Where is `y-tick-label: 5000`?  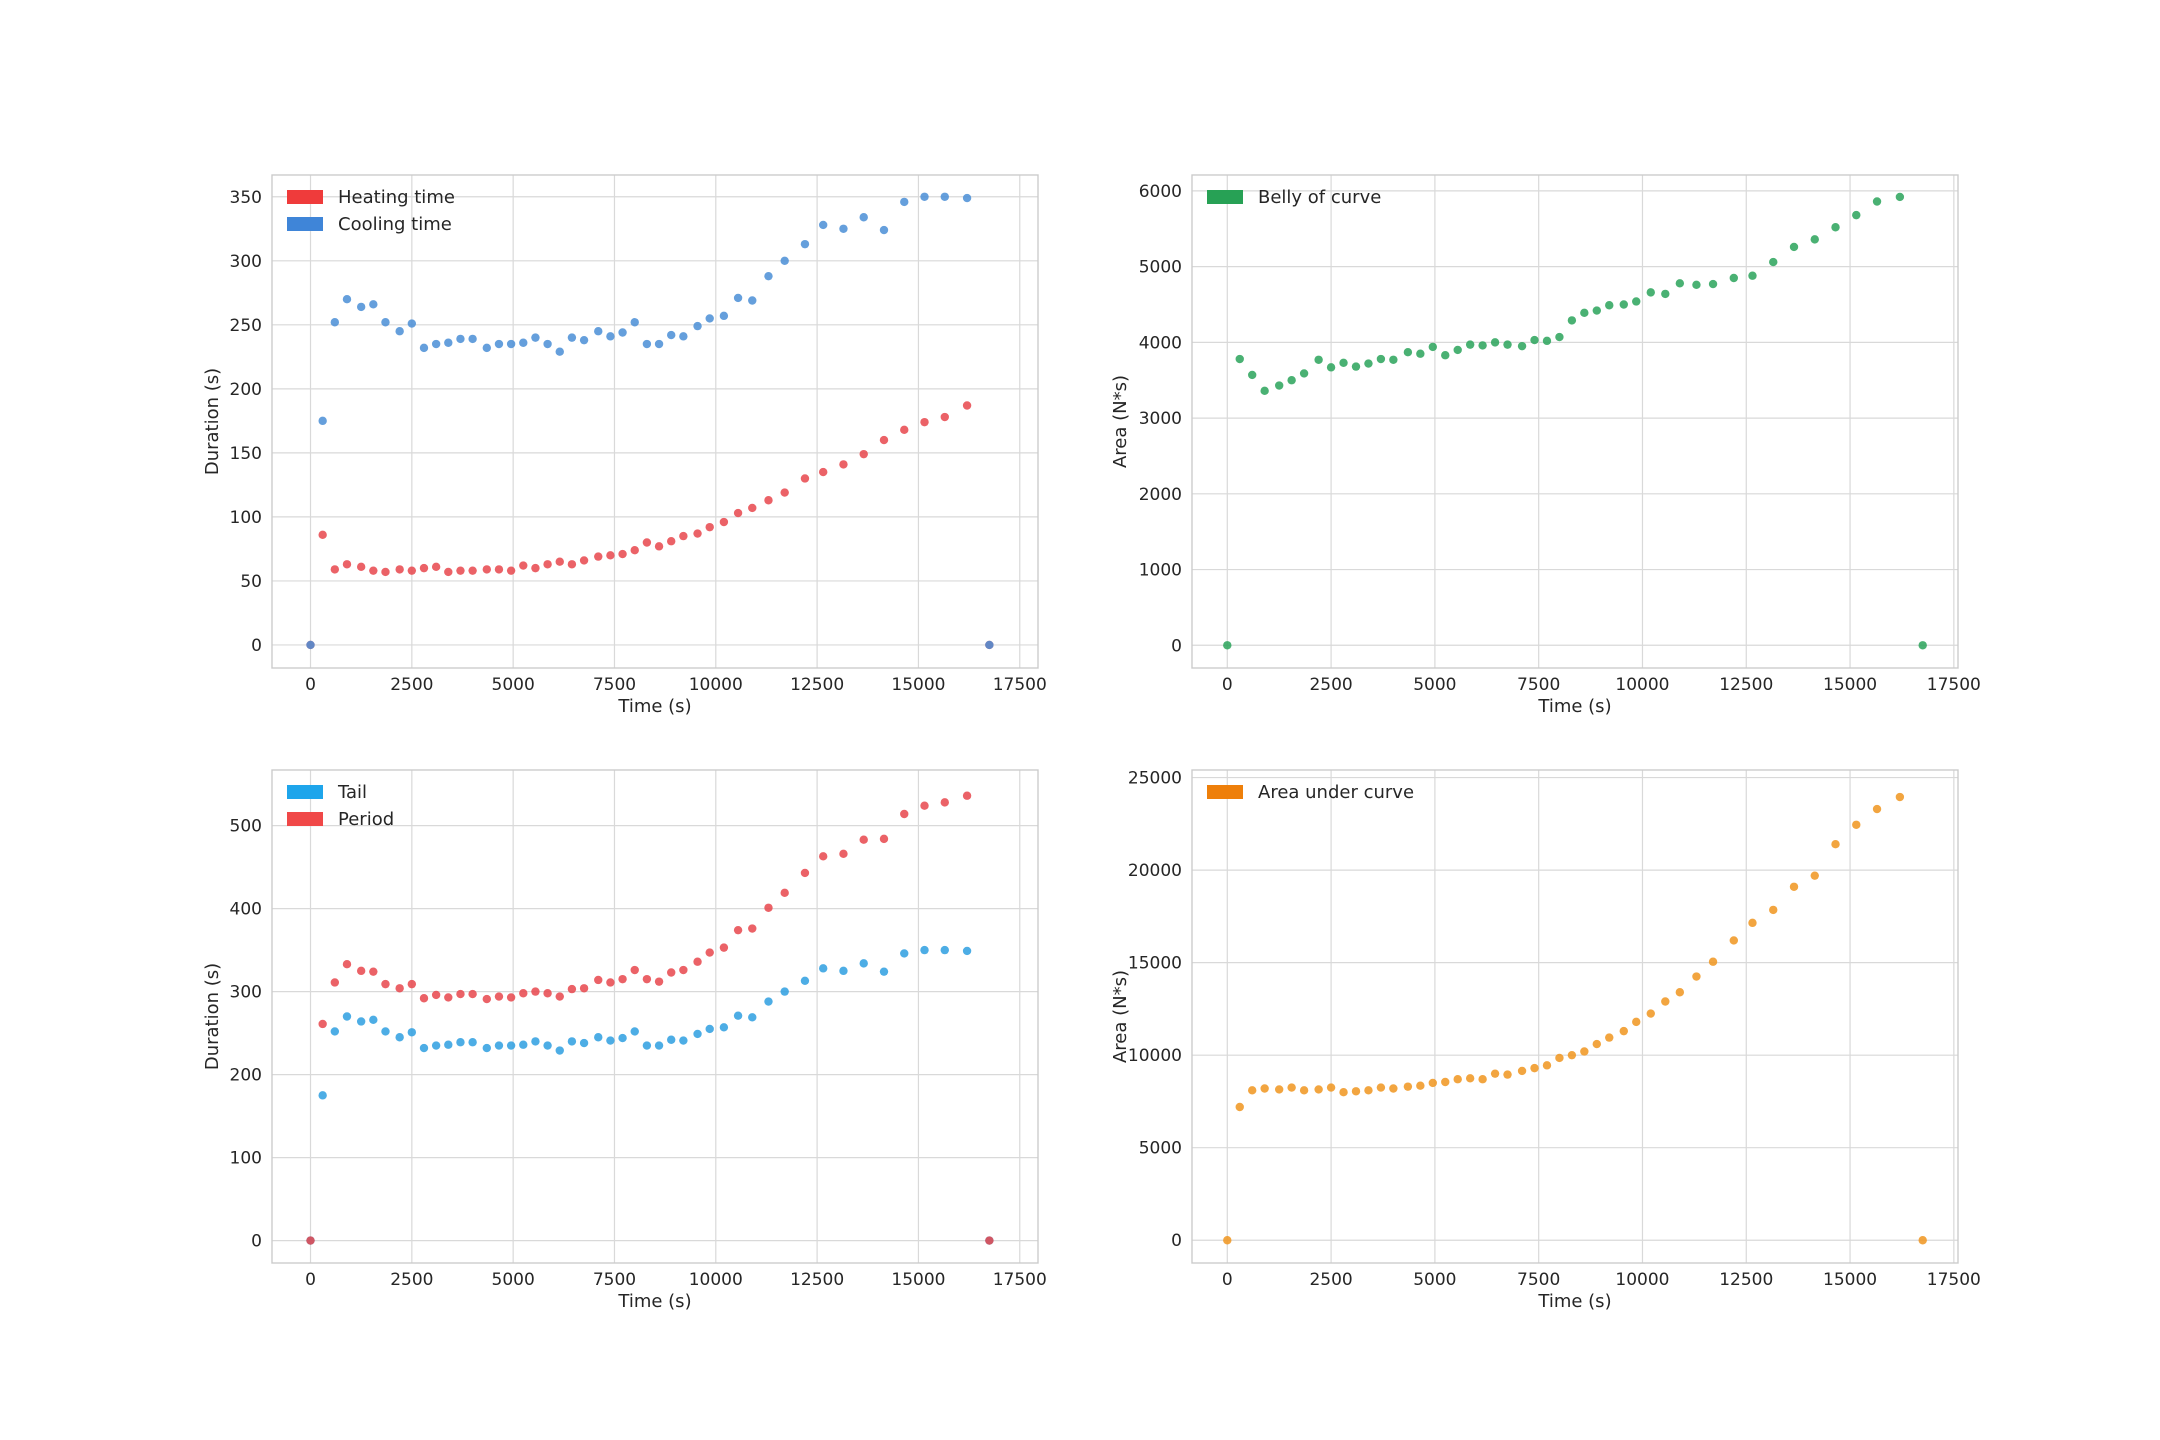 y-tick-label: 5000 is located at coordinates (1160, 268).